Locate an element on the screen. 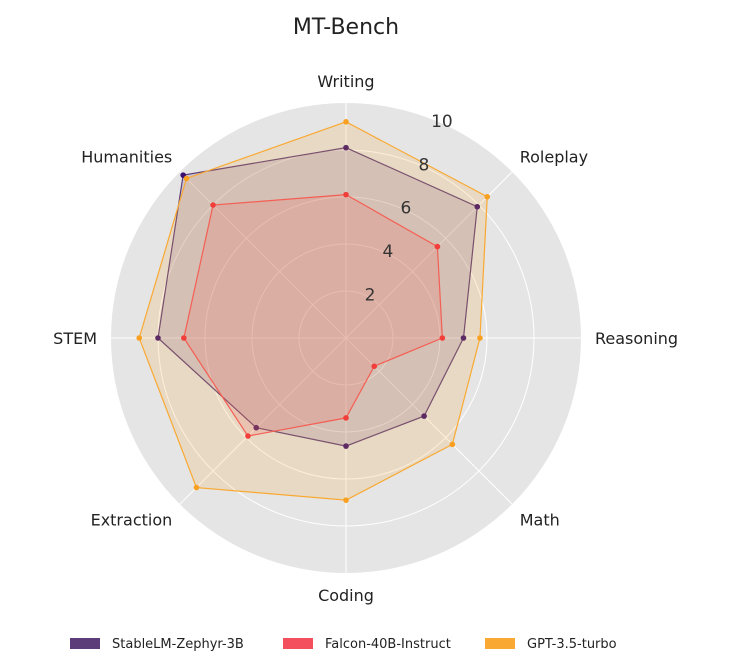 This screenshot has height=671, width=730. radial-tick-label: 8 is located at coordinates (424, 165).